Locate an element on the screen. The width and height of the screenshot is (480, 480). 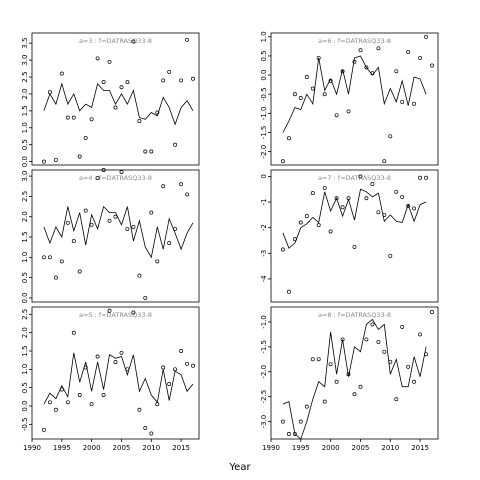
panel-title: a=8 : f=DATRASQ33-8 is located at coordinates (354, 315).